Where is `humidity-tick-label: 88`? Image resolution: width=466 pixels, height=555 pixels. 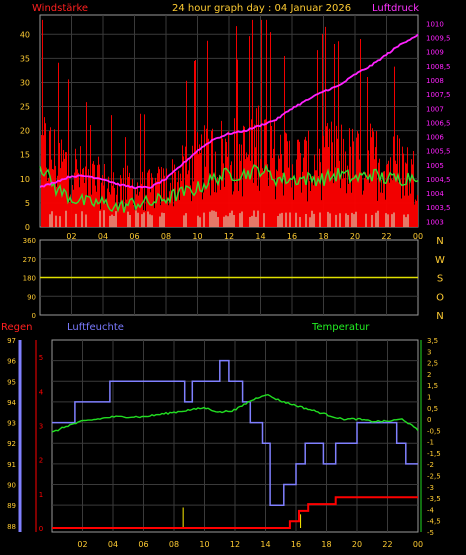
humidity-tick-label: 88 is located at coordinates (11, 527).